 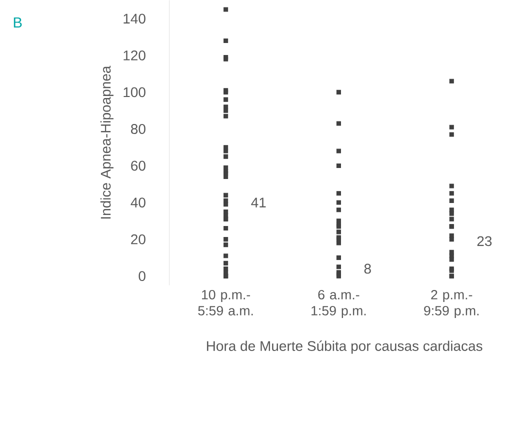 What do you see at coordinates (484, 241) in the screenshot?
I see `annotation: 23` at bounding box center [484, 241].